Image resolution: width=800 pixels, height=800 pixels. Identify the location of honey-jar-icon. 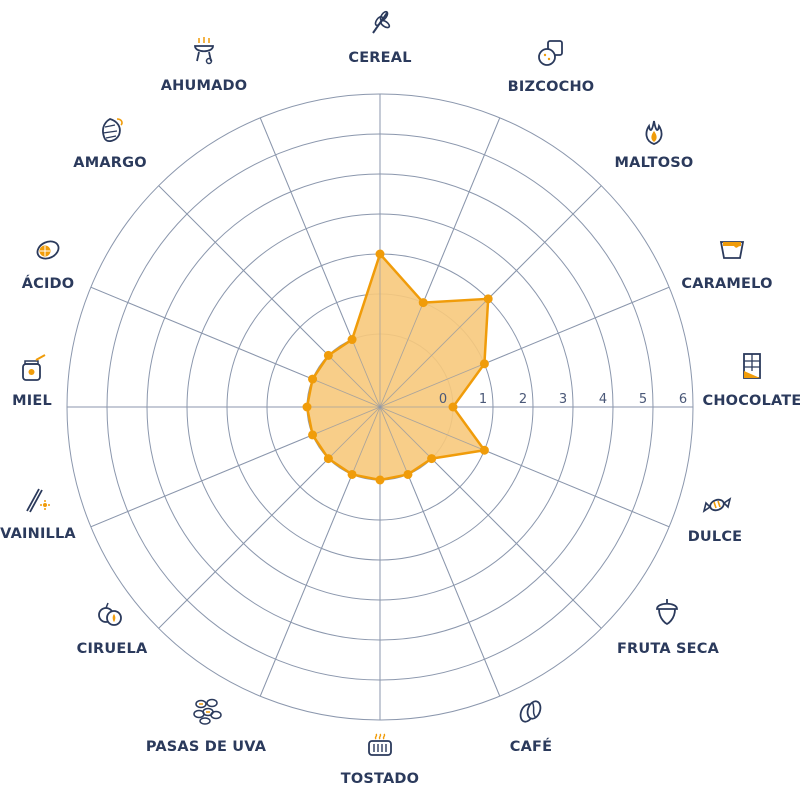
(33, 368).